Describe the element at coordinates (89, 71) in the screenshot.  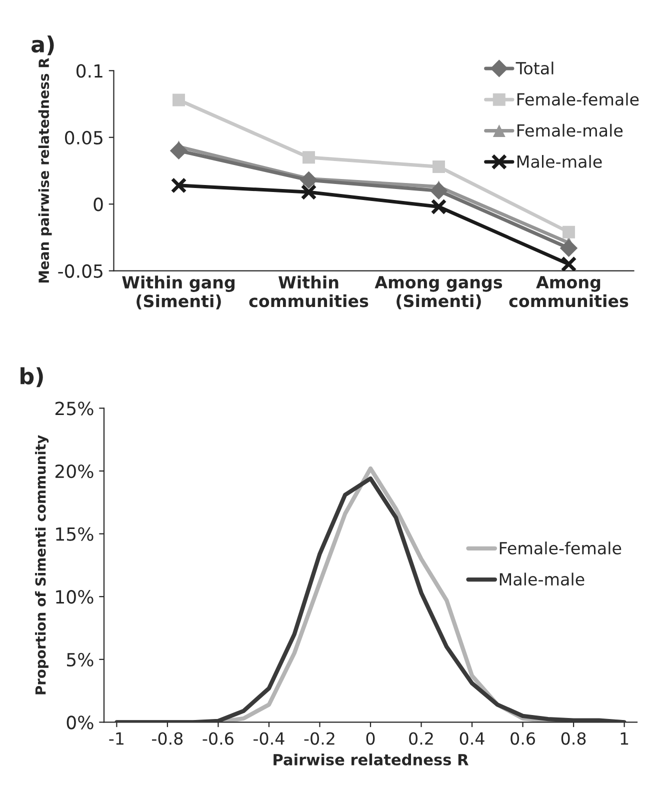
I see `y-tick-label: 0.1` at that location.